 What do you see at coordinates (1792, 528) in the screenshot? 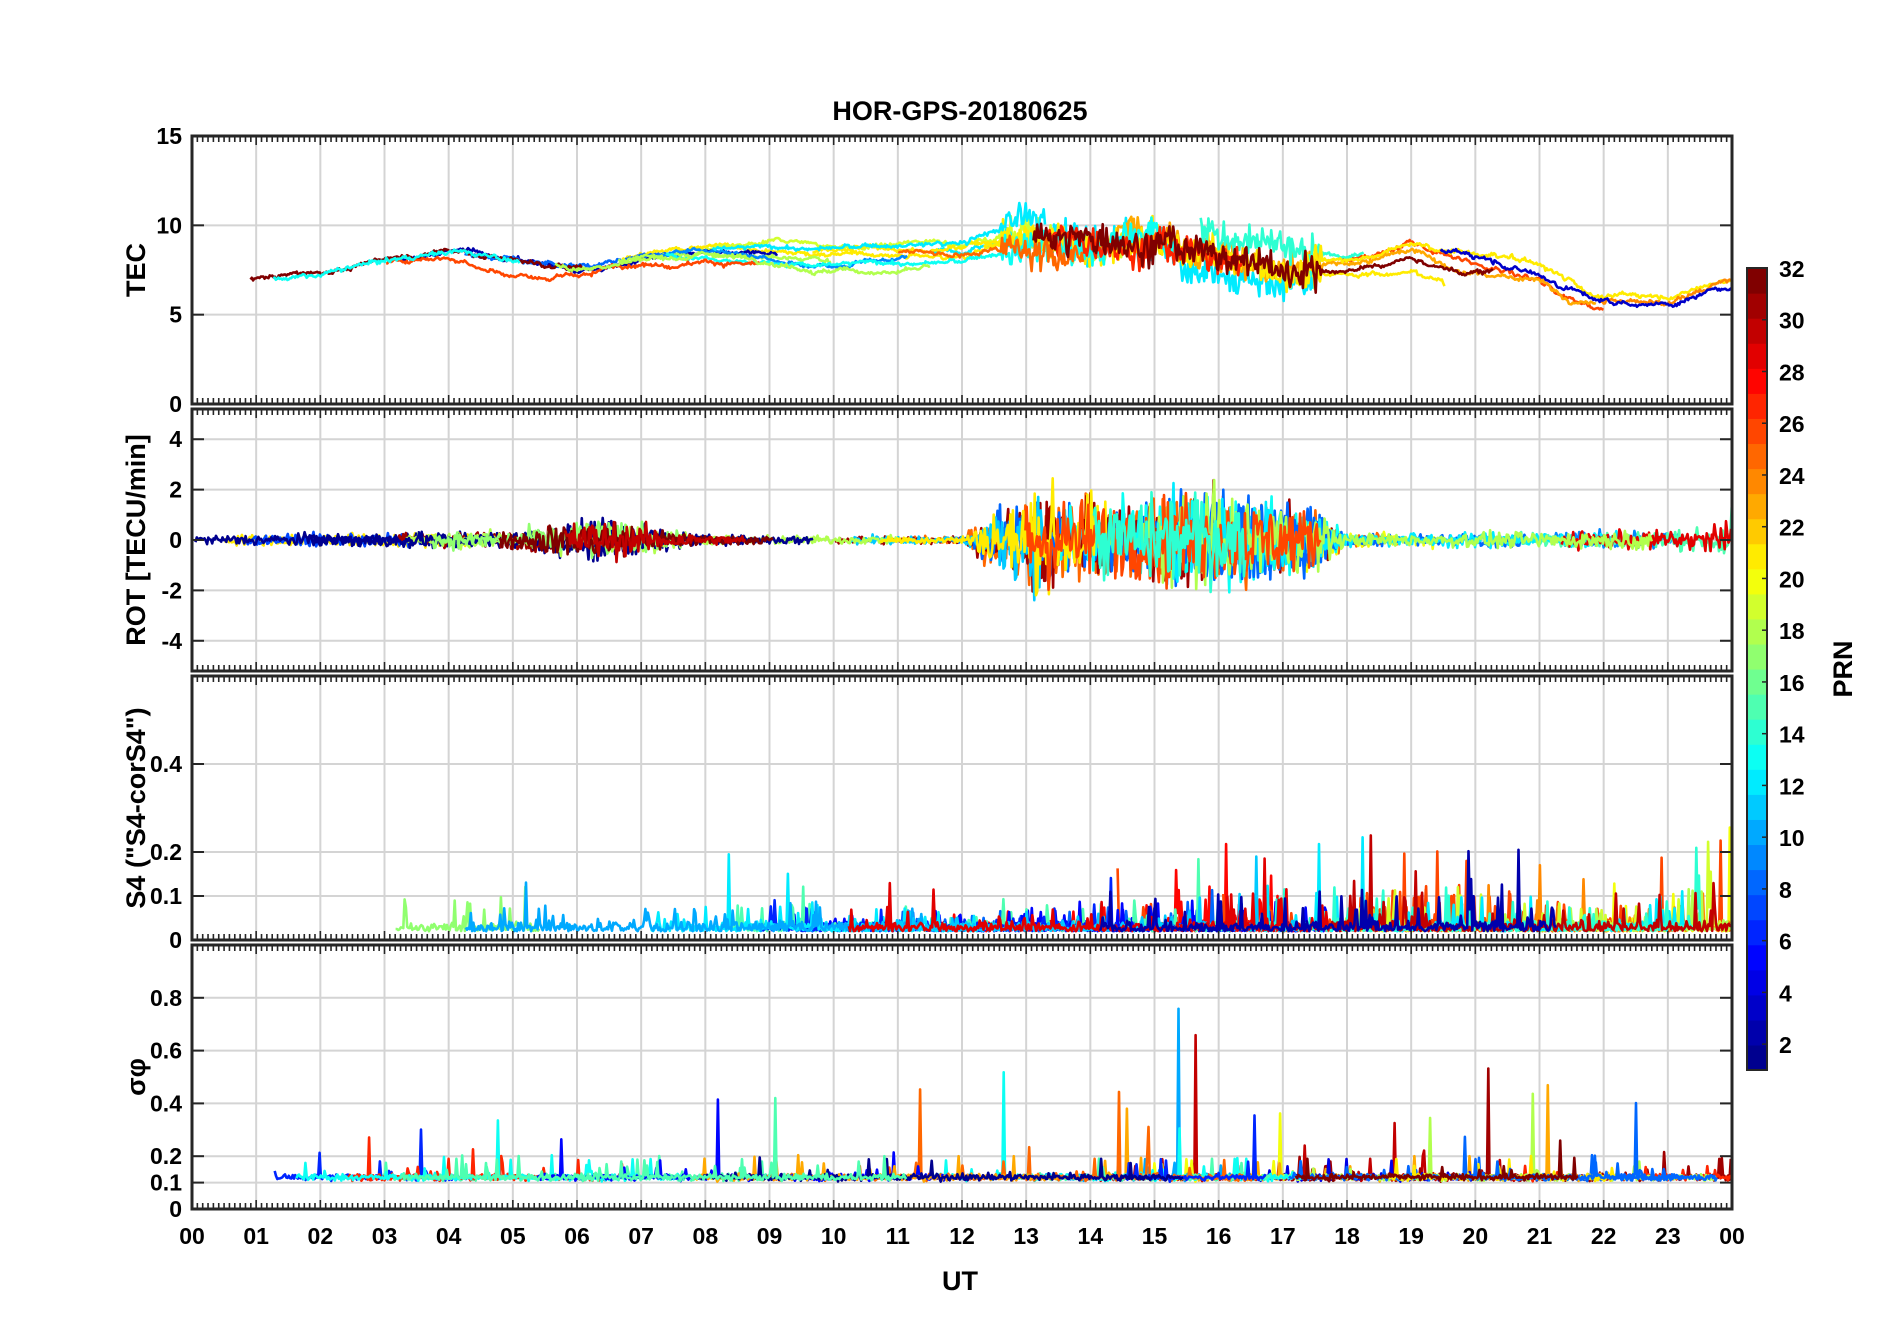
I see `colorbar-tick-label: 22` at bounding box center [1792, 528].